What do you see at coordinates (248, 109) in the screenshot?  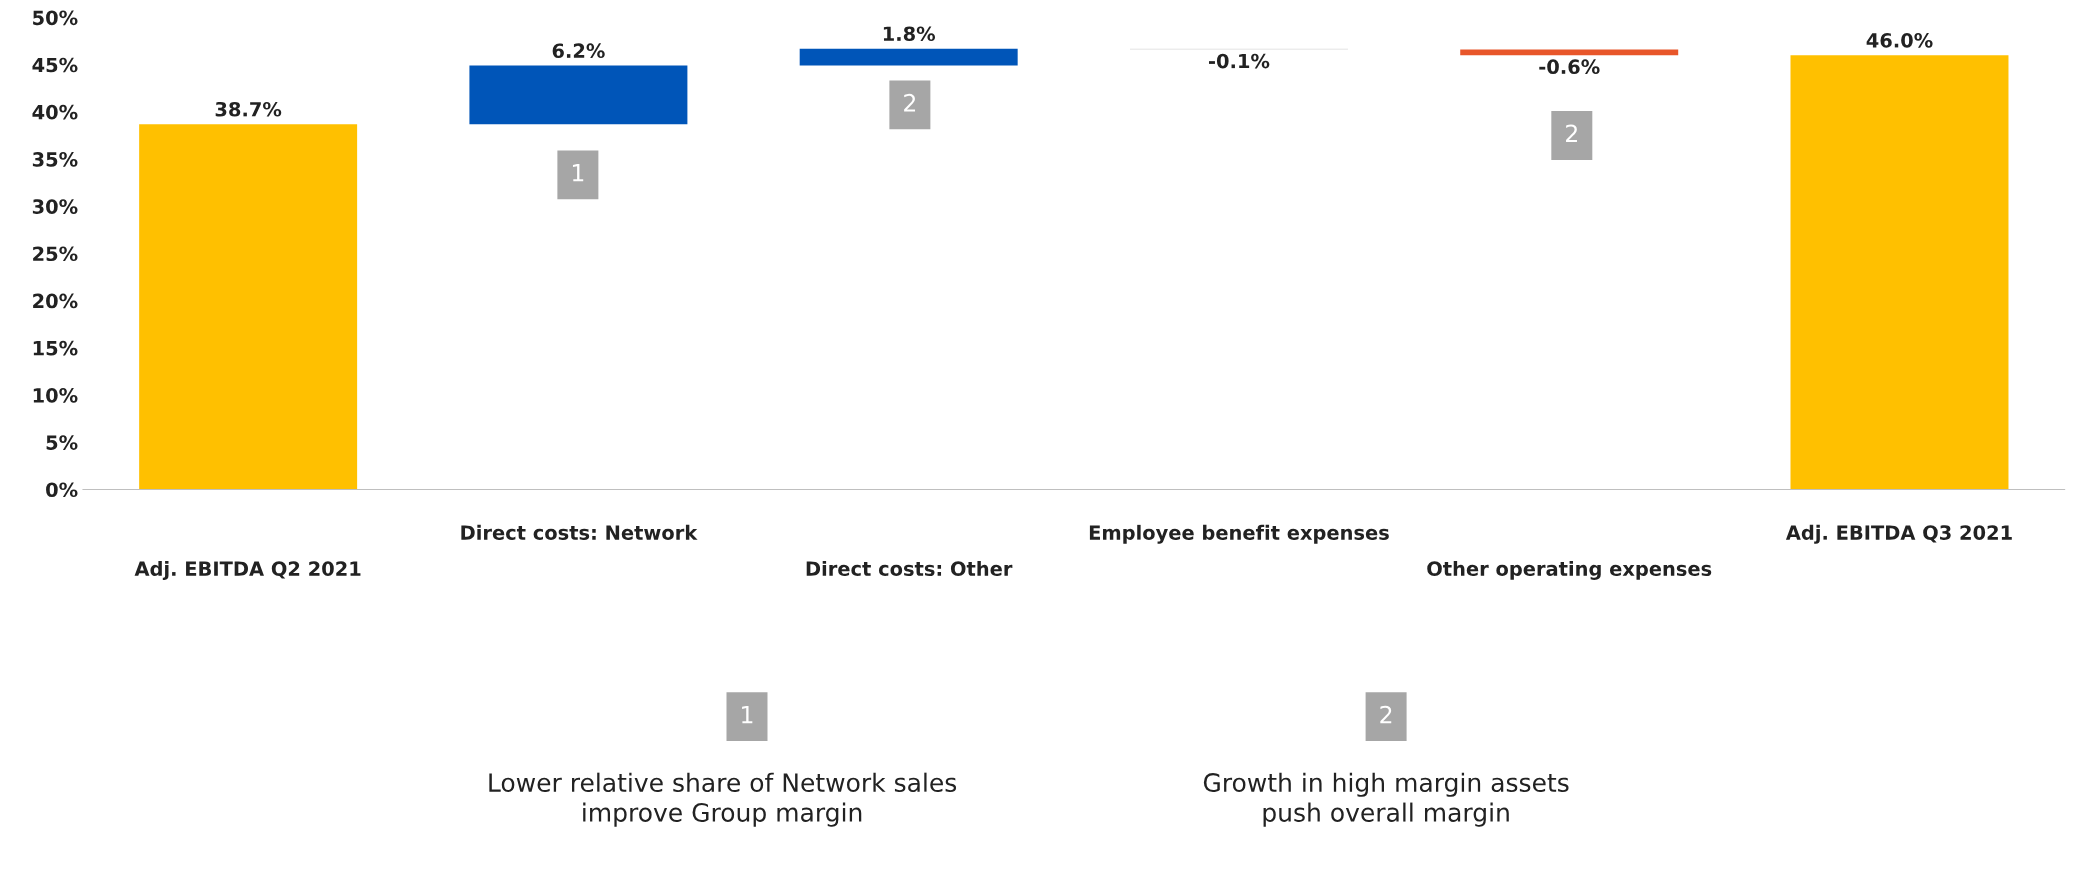 I see `data-label: 38.7%` at bounding box center [248, 109].